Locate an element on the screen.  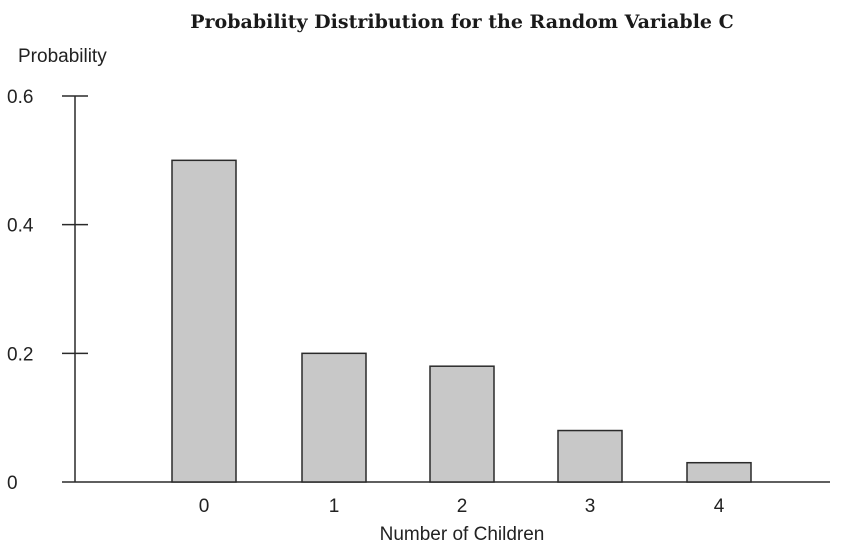
y-tick-label: 0 is located at coordinates (12, 483).